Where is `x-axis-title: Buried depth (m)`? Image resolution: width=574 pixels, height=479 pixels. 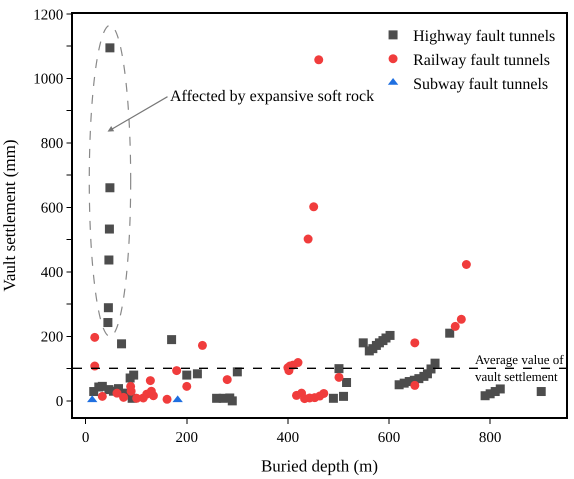
x-axis-title: Buried depth (m) is located at coordinates (319, 466).